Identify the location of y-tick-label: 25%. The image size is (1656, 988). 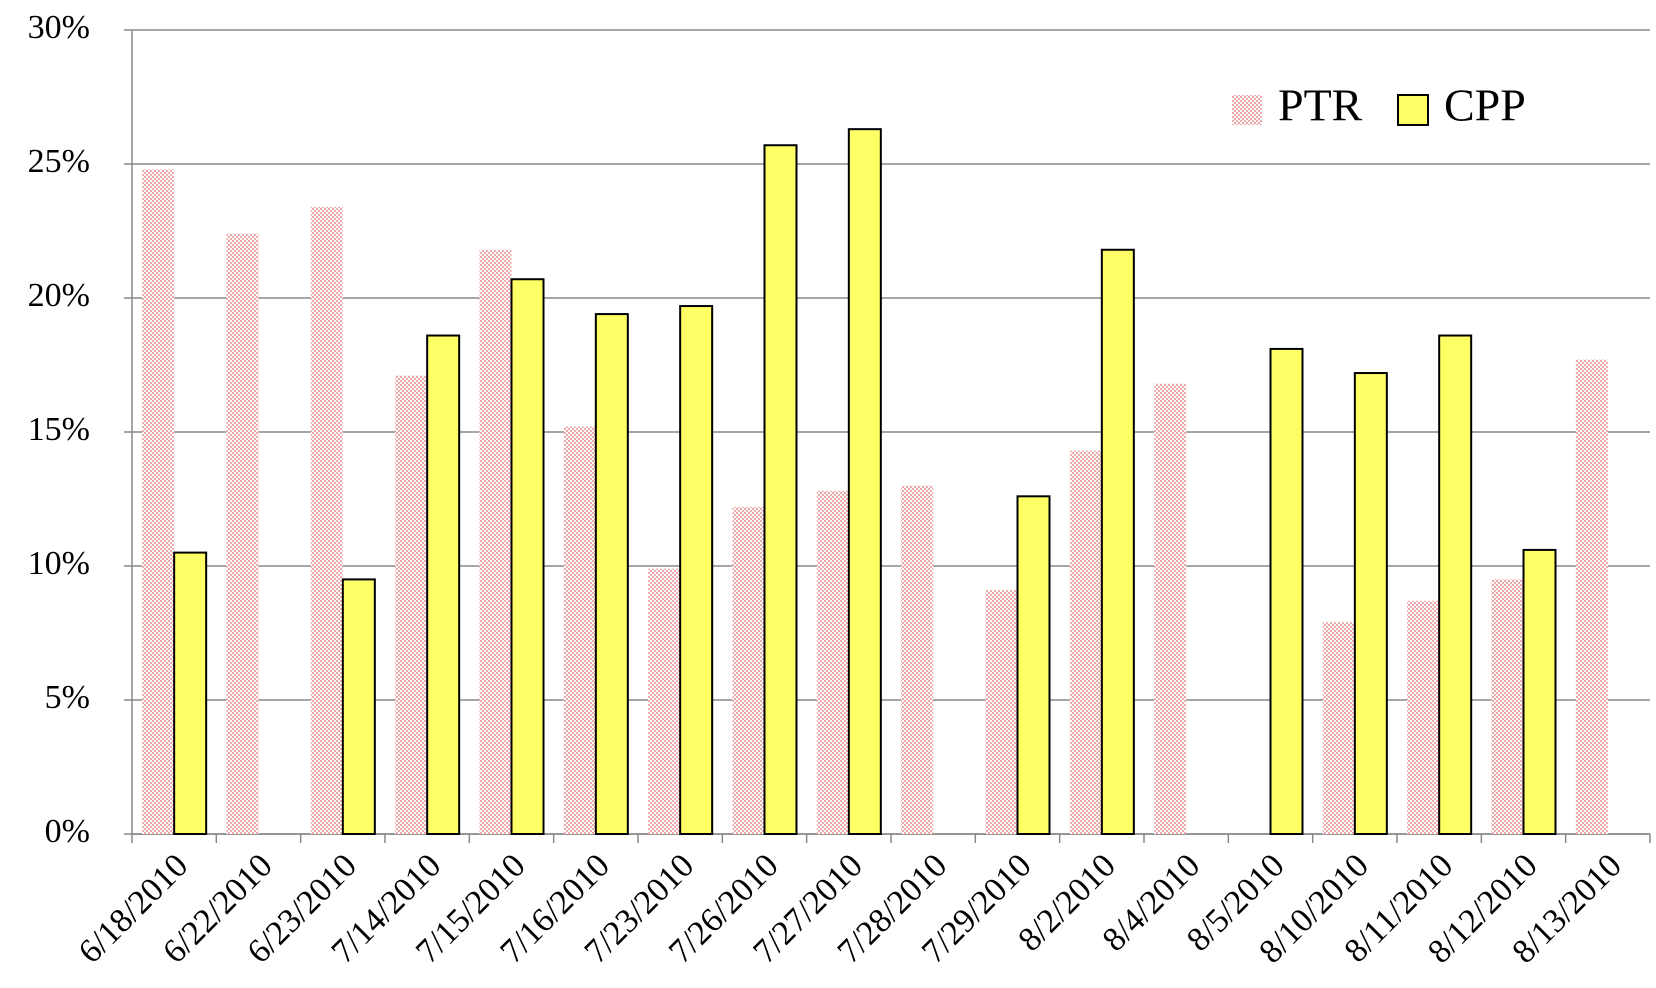
(59, 161).